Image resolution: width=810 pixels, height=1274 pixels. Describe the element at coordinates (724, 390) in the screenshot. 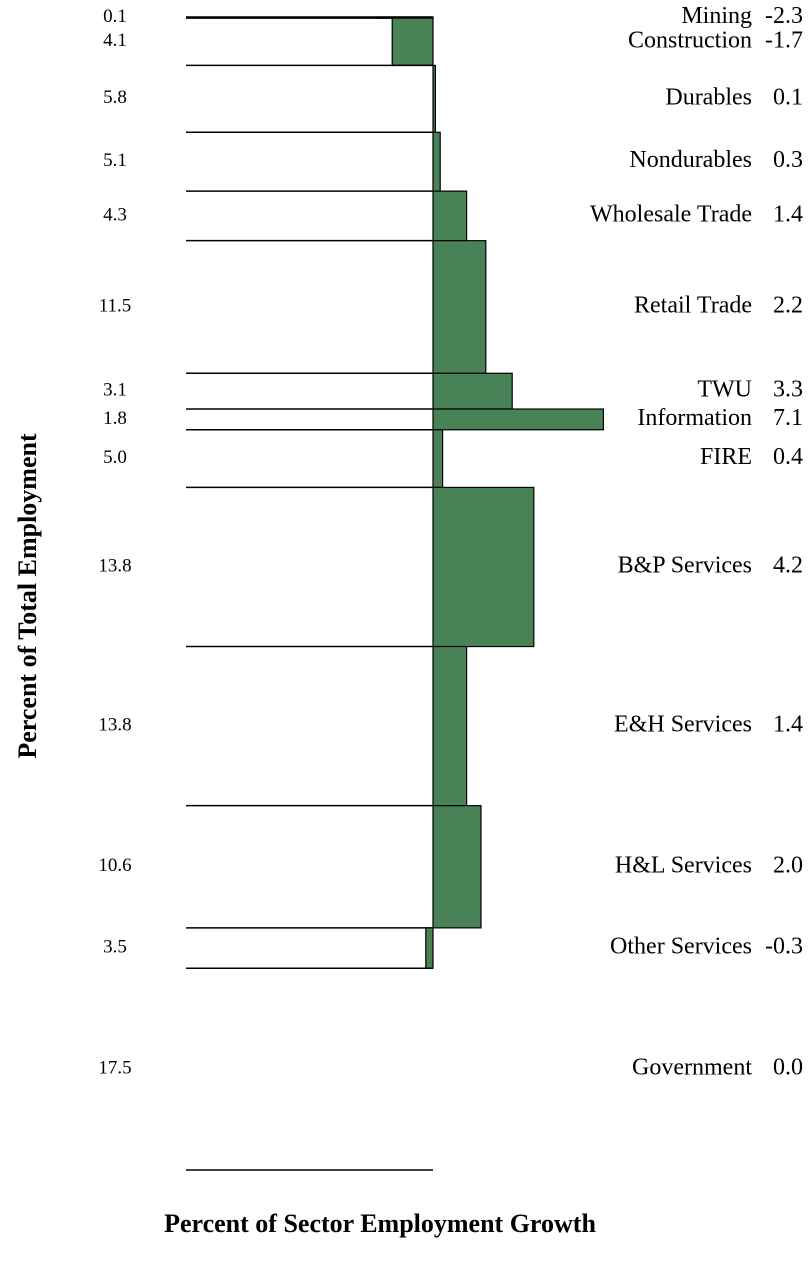

I see `category-label: TWU` at that location.